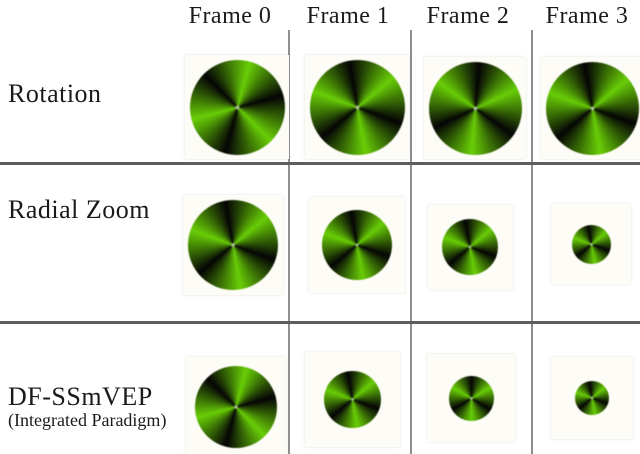 This screenshot has height=454, width=640. Describe the element at coordinates (587, 16) in the screenshot. I see `column-header-frame-3: Frame 3` at that location.